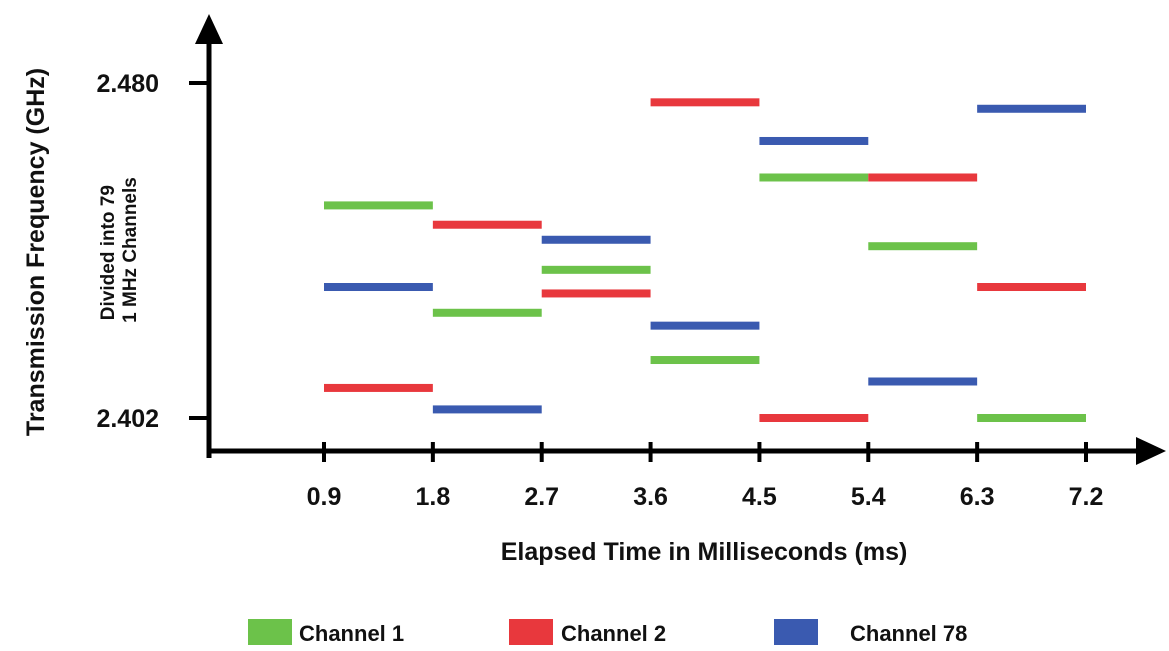 The width and height of the screenshot is (1169, 651). What do you see at coordinates (977, 497) in the screenshot?
I see `x-tick-label: 6.3` at bounding box center [977, 497].